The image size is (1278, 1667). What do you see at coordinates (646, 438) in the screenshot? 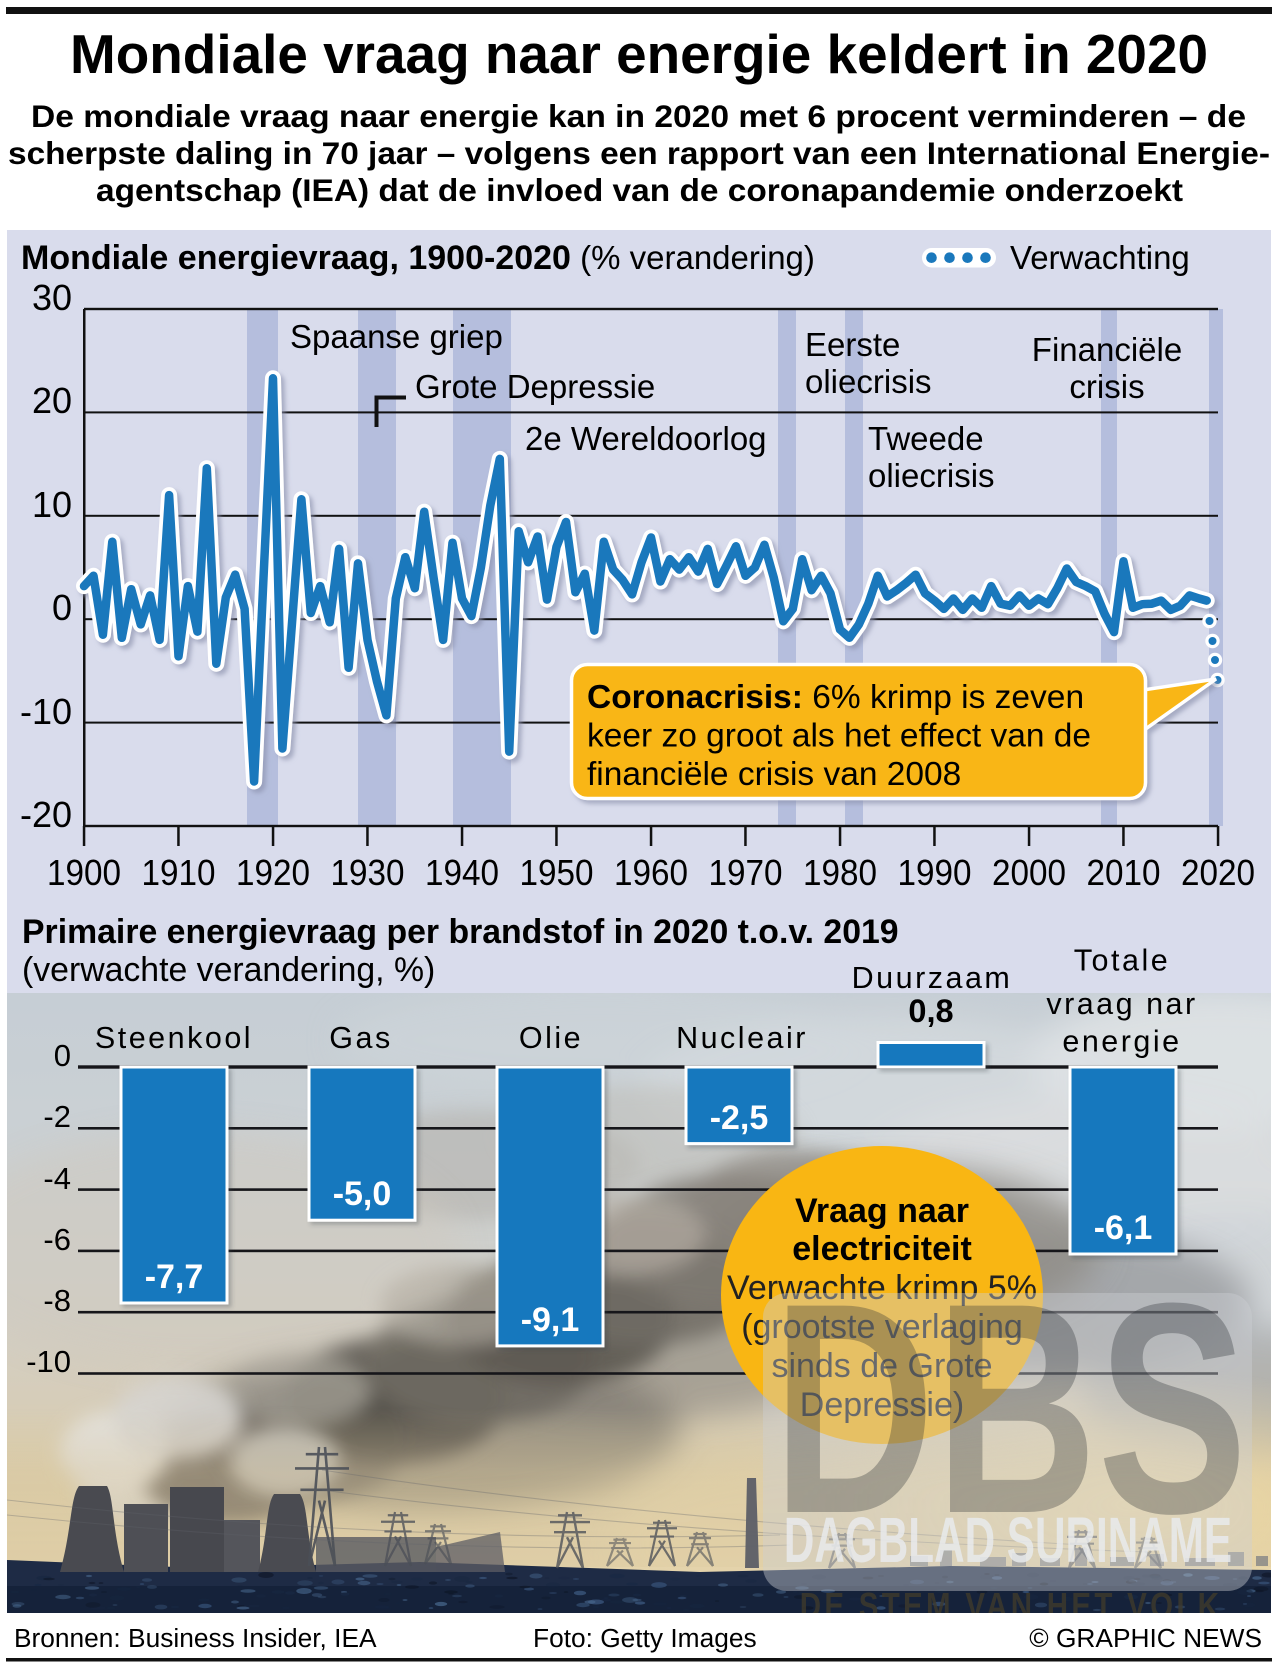
I see `svg-text: 2e Wereldoorlog` at bounding box center [646, 438].